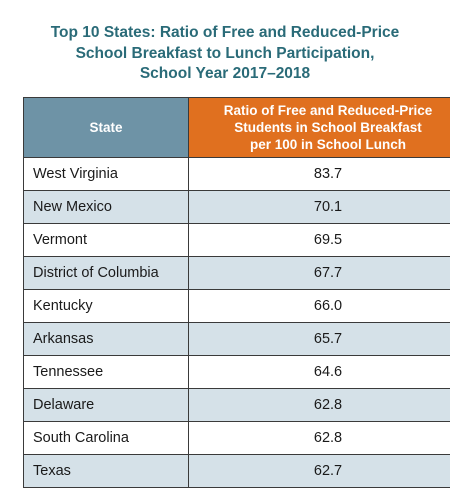 The height and width of the screenshot is (494, 450). Describe the element at coordinates (319, 306) in the screenshot. I see `ratio-value-cell: 66.0` at that location.